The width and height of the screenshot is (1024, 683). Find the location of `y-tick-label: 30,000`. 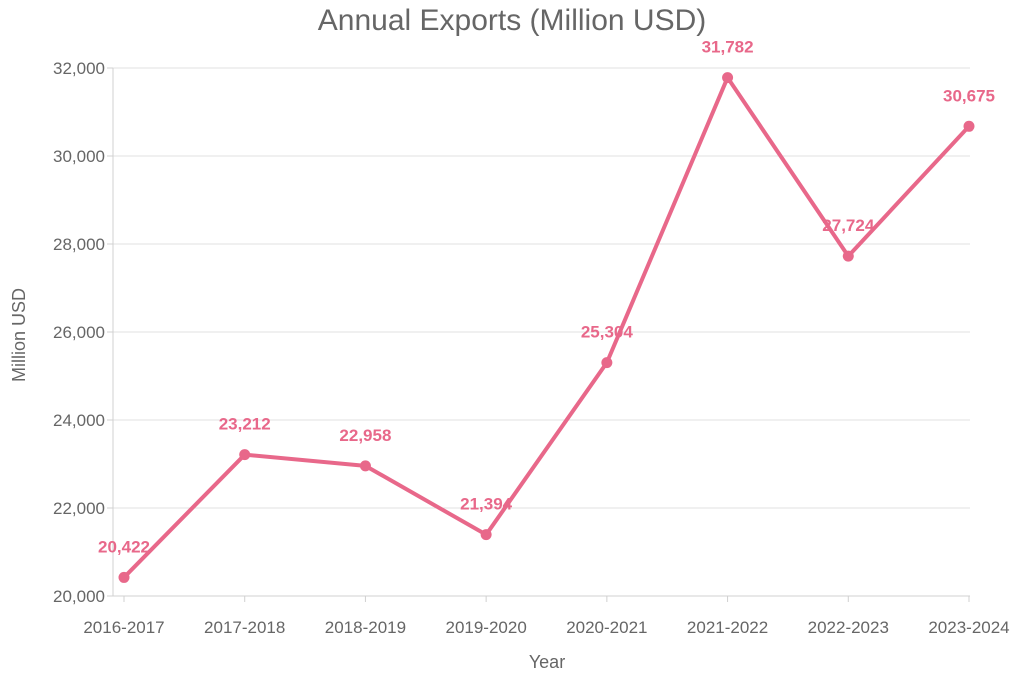

y-tick-label: 30,000 is located at coordinates (79, 156).